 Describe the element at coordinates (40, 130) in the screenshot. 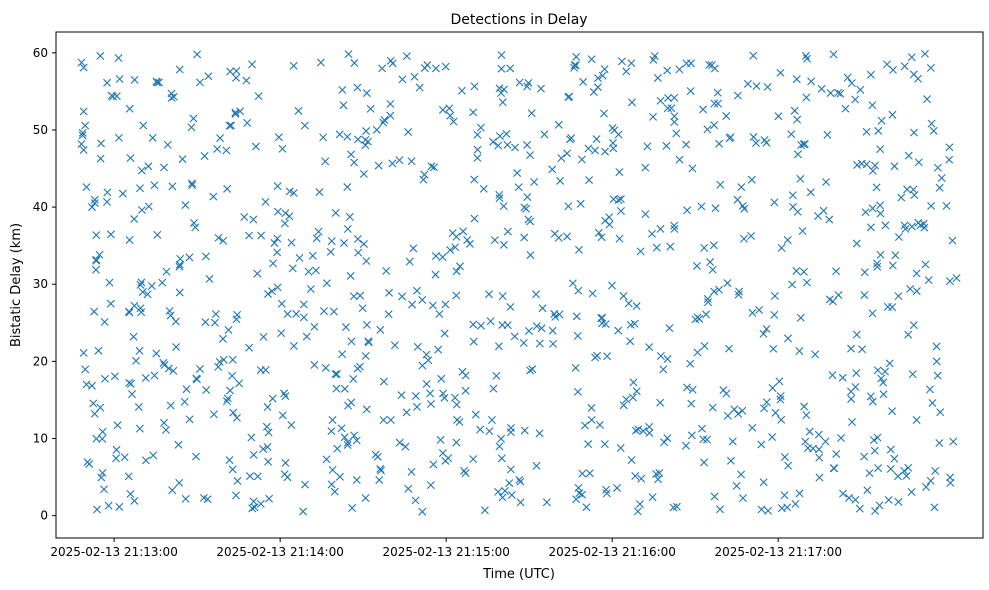

I see `y-tick-label: 50` at that location.